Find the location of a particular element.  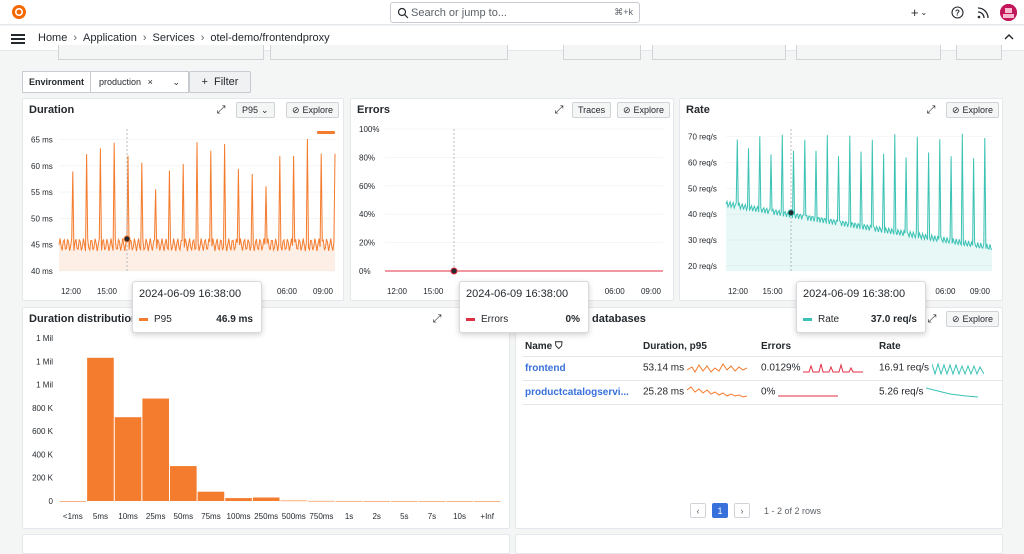

service-link: frontend is located at coordinates (545, 368).